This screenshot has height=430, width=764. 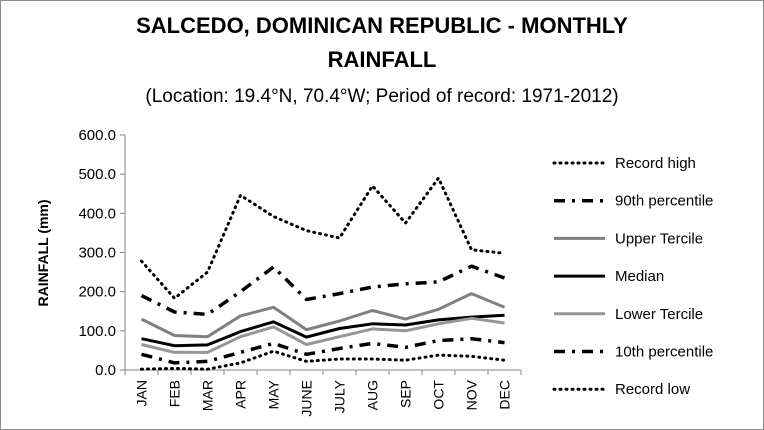 What do you see at coordinates (652, 389) in the screenshot?
I see `legend-label: Record low` at bounding box center [652, 389].